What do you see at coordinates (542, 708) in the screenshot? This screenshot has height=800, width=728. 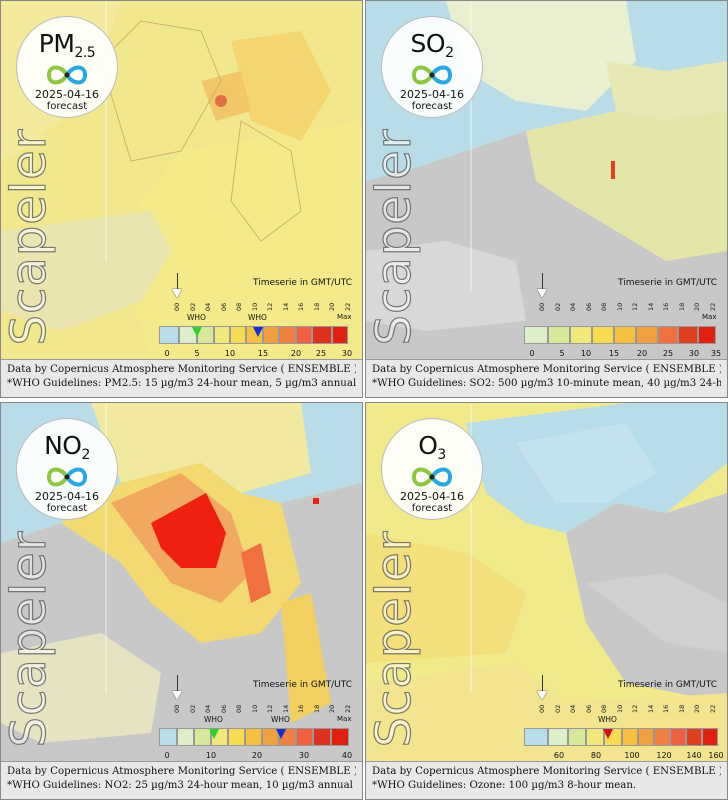 I see `timeline-hour-label: 00` at bounding box center [542, 708].